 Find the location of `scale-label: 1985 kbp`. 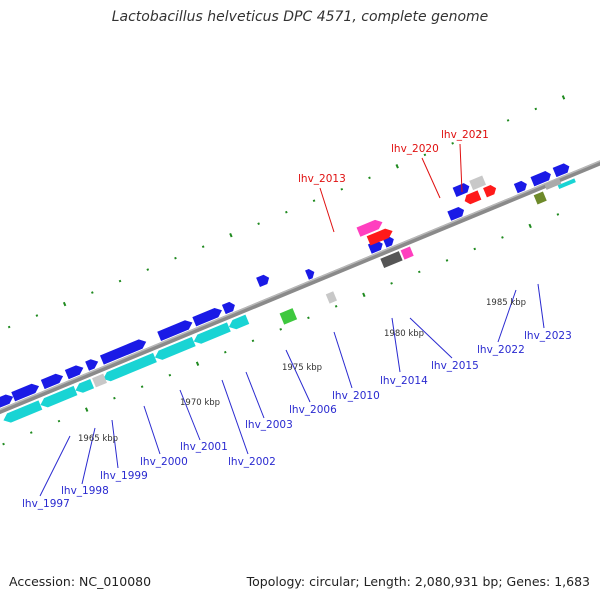

scale-label: 1985 kbp is located at coordinates (506, 303).